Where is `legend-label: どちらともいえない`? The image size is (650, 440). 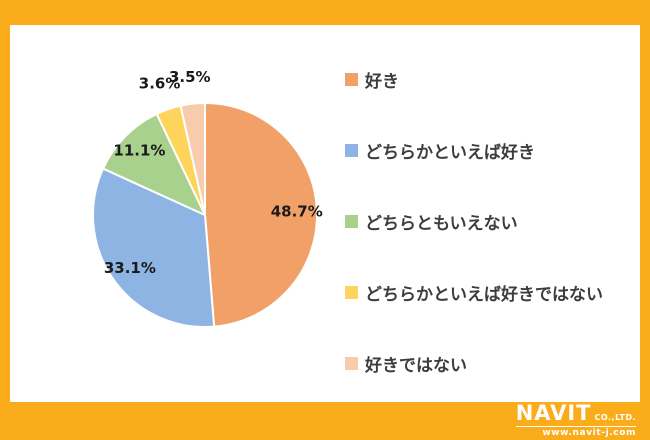
legend-label: どちらともいえない is located at coordinates (441, 224).